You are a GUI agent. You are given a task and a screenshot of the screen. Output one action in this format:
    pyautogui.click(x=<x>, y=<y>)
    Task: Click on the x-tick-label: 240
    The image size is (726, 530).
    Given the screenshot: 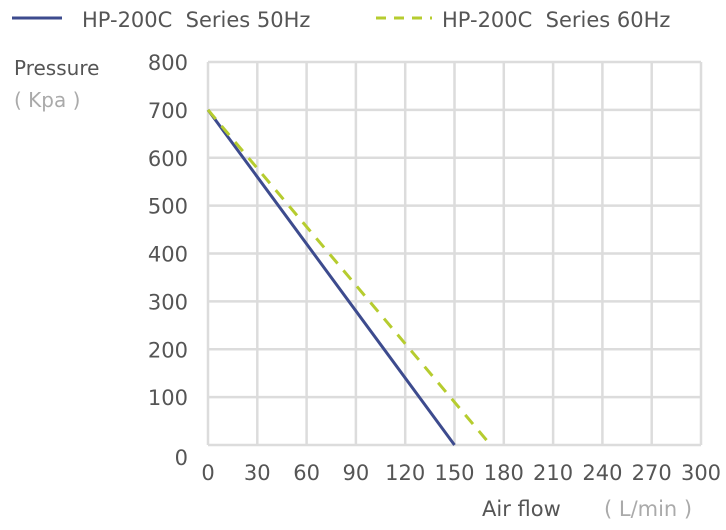 What is the action you would take?
    pyautogui.click(x=602, y=473)
    